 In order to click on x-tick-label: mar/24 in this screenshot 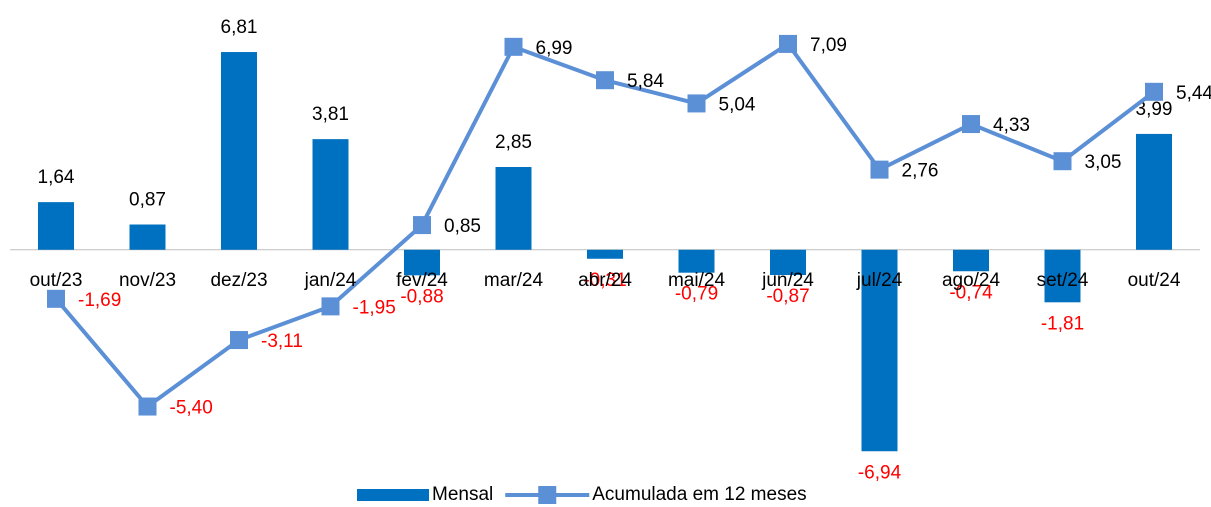, I will do `click(514, 280)`.